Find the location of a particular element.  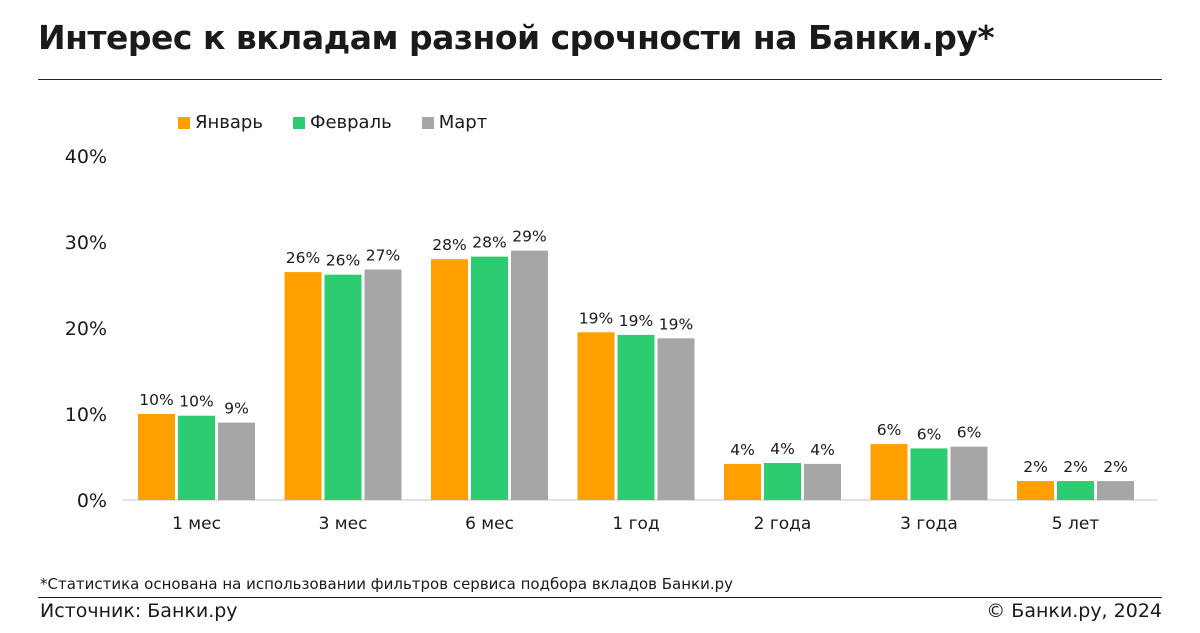

data-label-february: 2% is located at coordinates (1075, 467).